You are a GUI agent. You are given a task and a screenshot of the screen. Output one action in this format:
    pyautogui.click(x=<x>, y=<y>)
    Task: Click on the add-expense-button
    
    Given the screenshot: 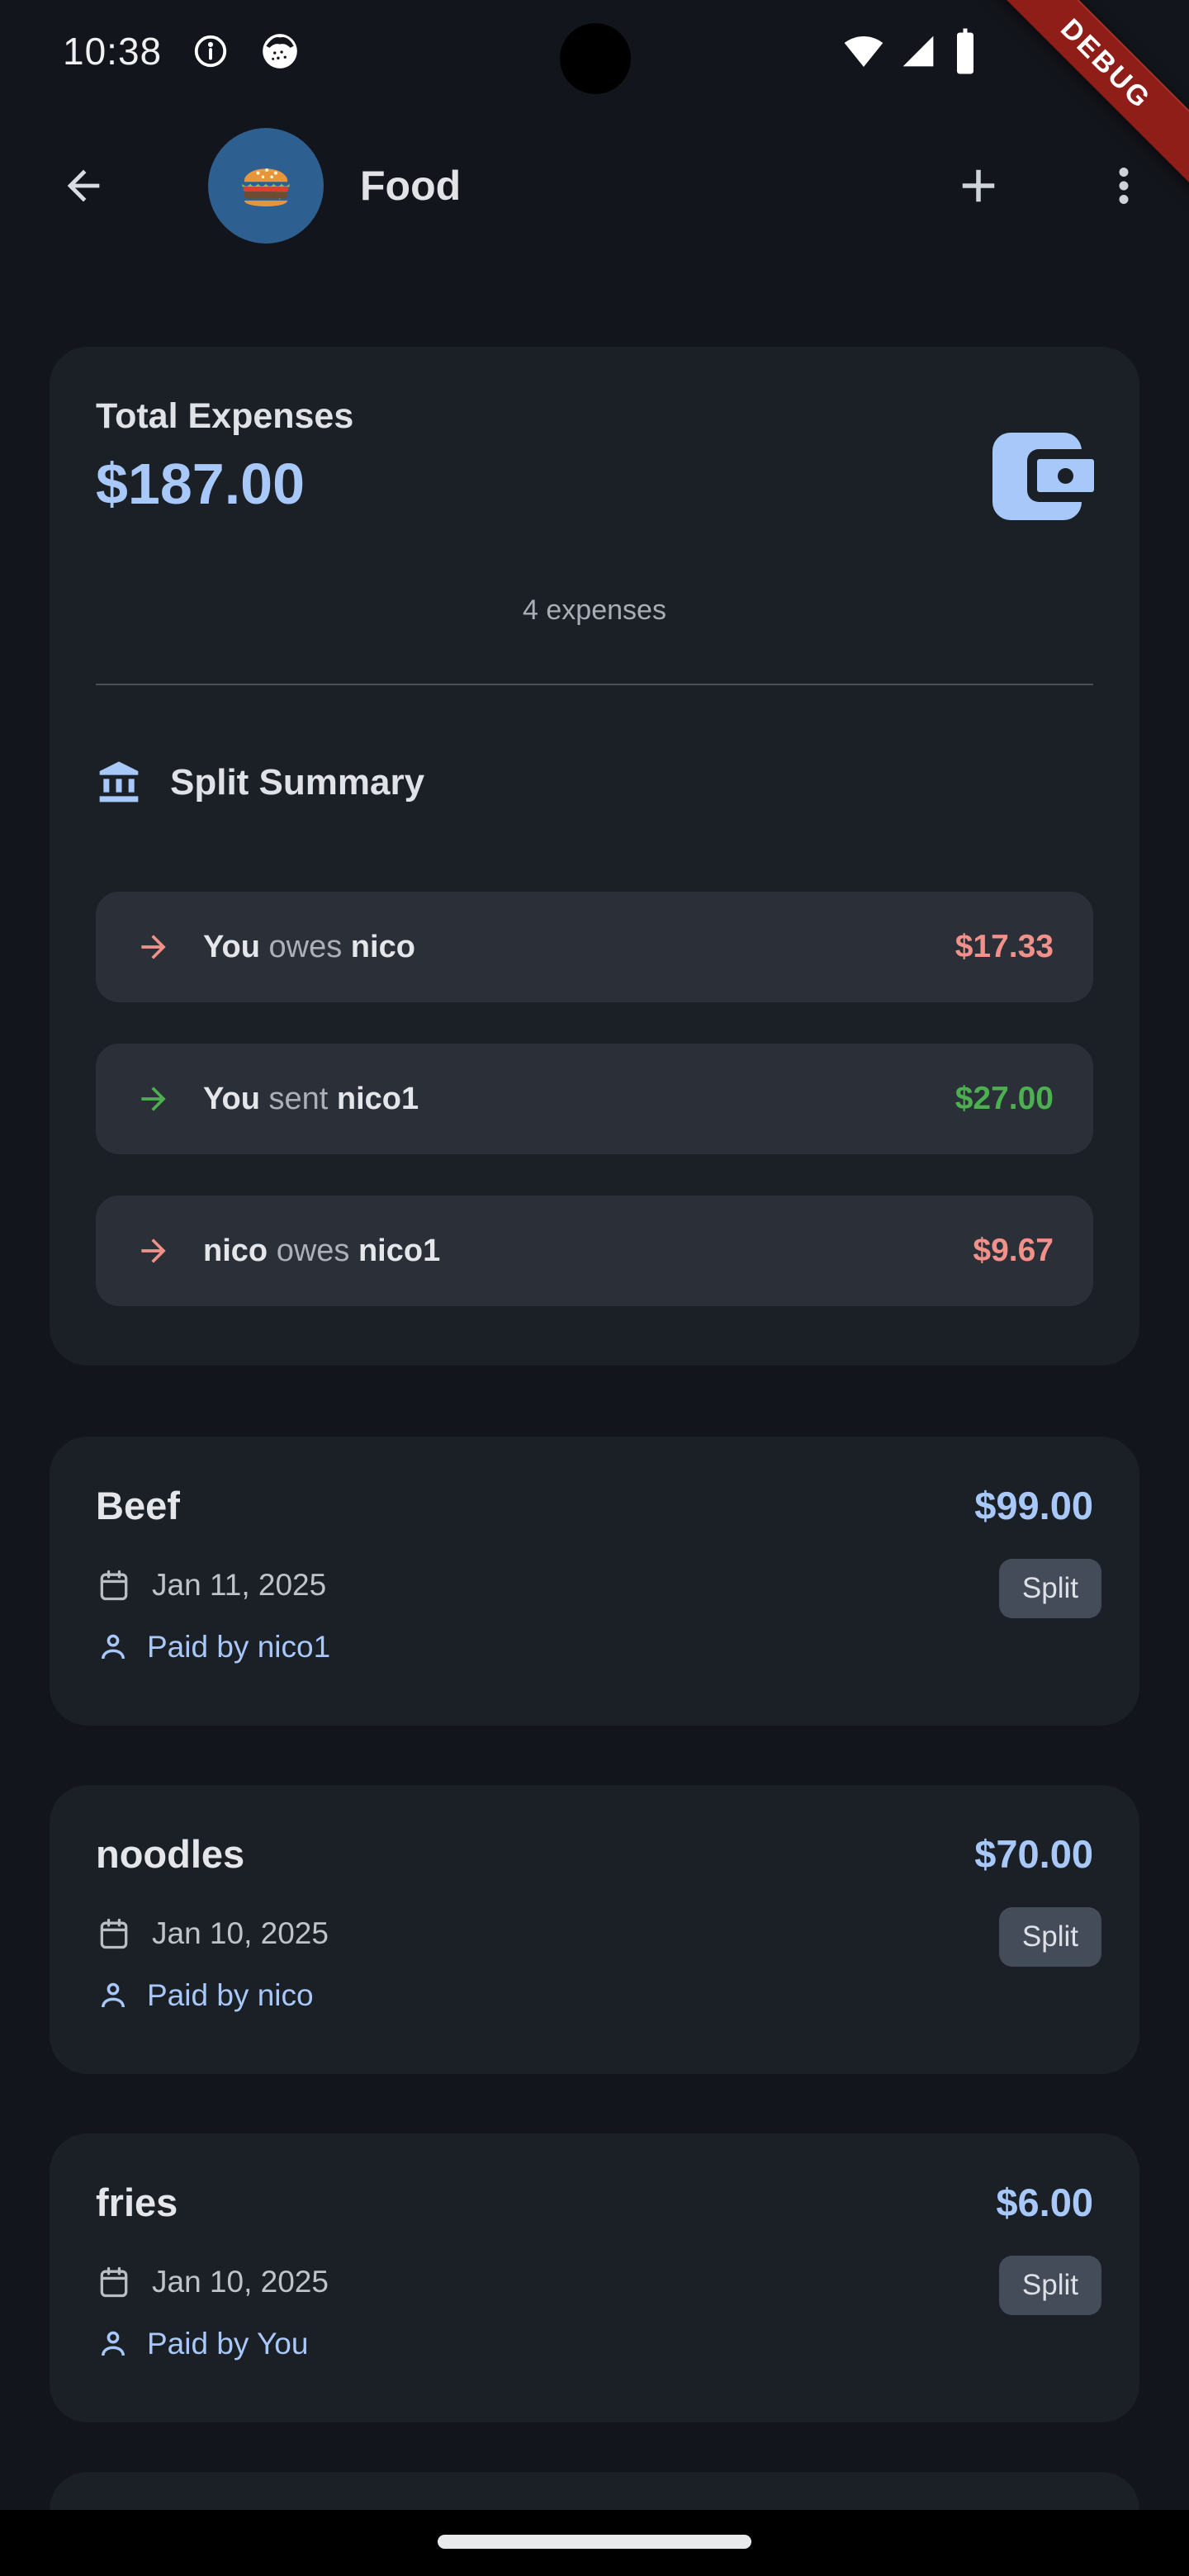 What is the action you would take?
    pyautogui.click(x=978, y=186)
    